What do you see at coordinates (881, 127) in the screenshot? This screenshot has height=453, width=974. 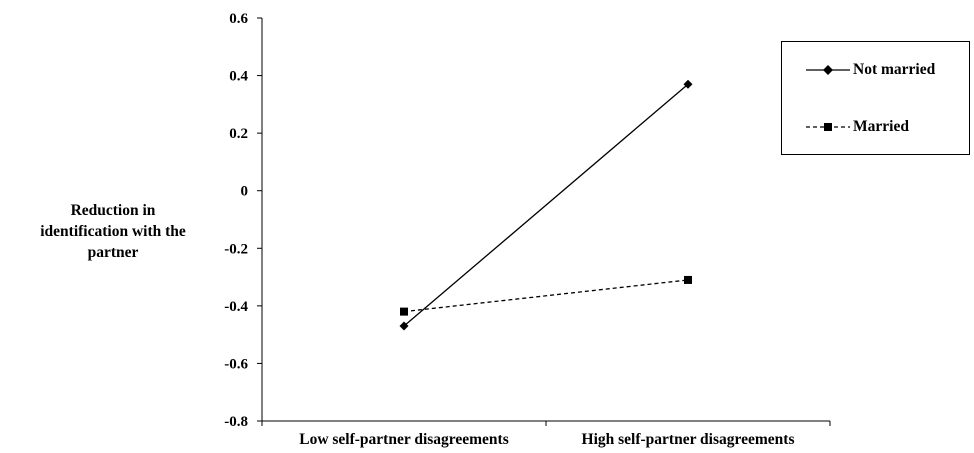 I see `legend-label-married: Married` at bounding box center [881, 127].